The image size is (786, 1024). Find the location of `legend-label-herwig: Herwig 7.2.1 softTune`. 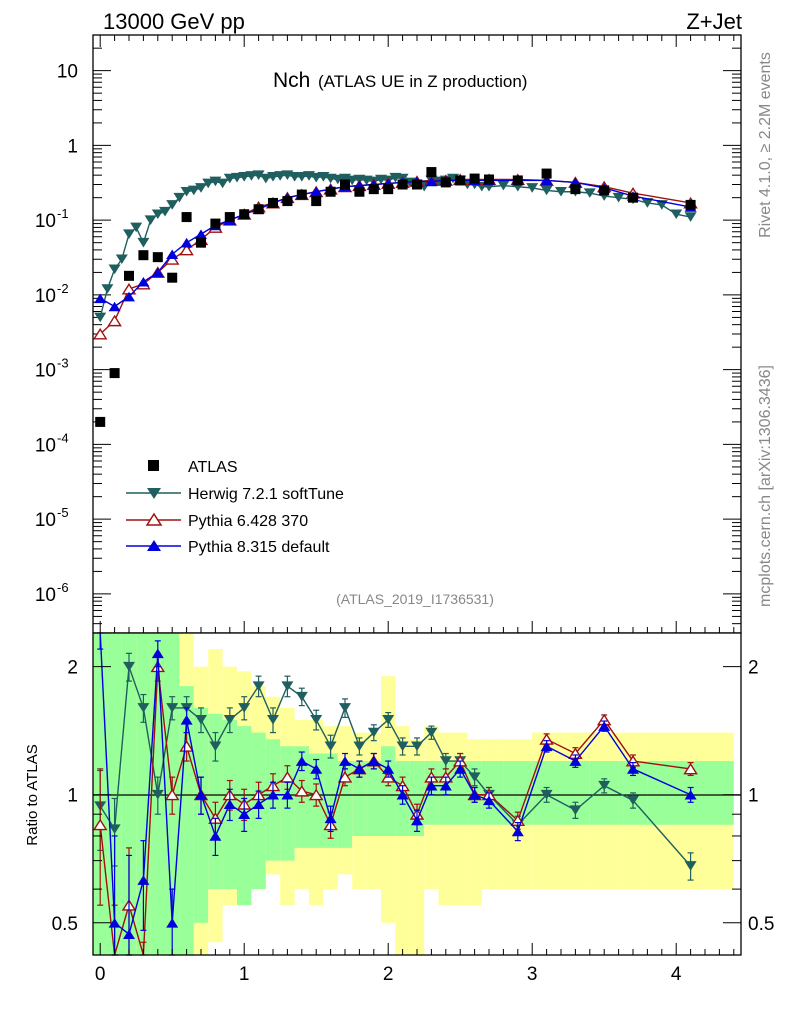

legend-label-herwig: Herwig 7.2.1 softTune is located at coordinates (266, 494).